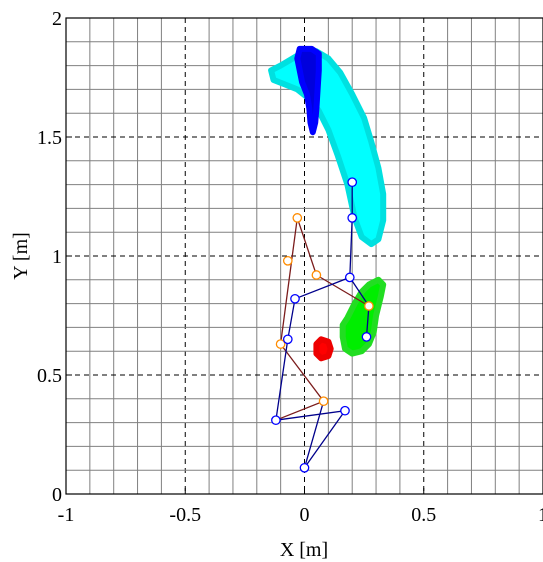 The height and width of the screenshot is (562, 543). I want to click on data-series, so click(322, 325).